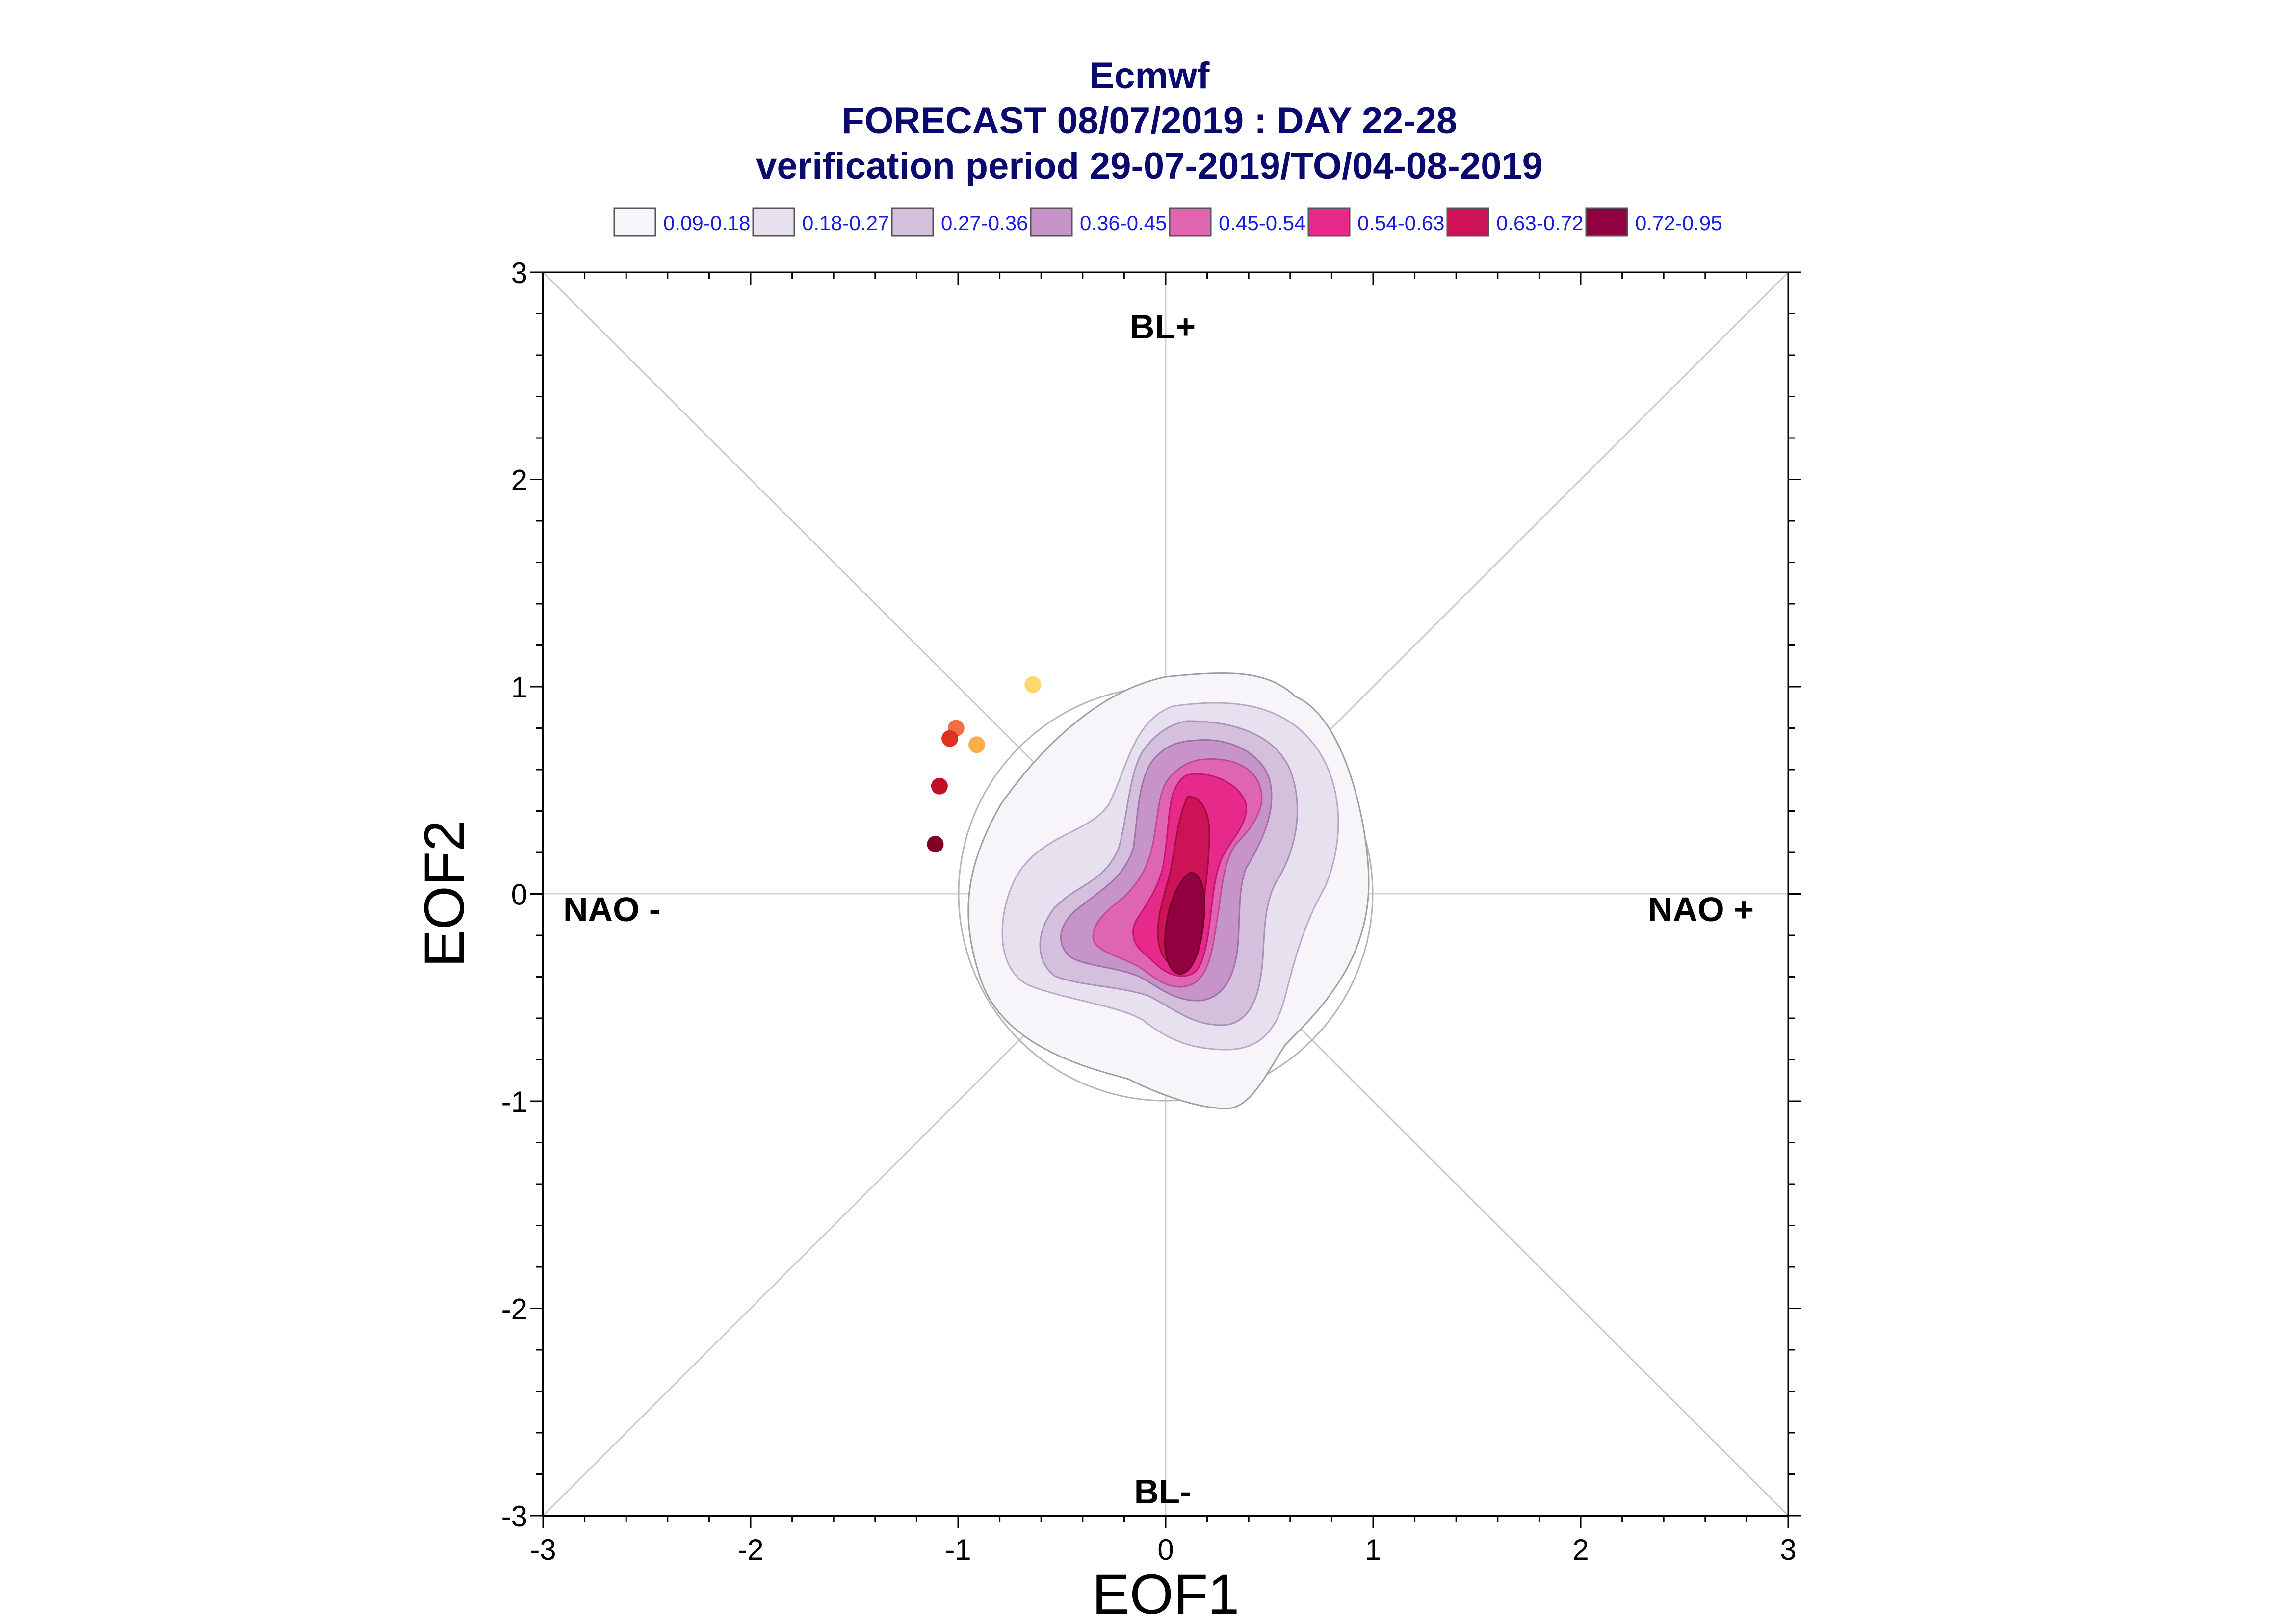  Describe the element at coordinates (1373, 1549) in the screenshot. I see `x-tick-label: 1` at that location.